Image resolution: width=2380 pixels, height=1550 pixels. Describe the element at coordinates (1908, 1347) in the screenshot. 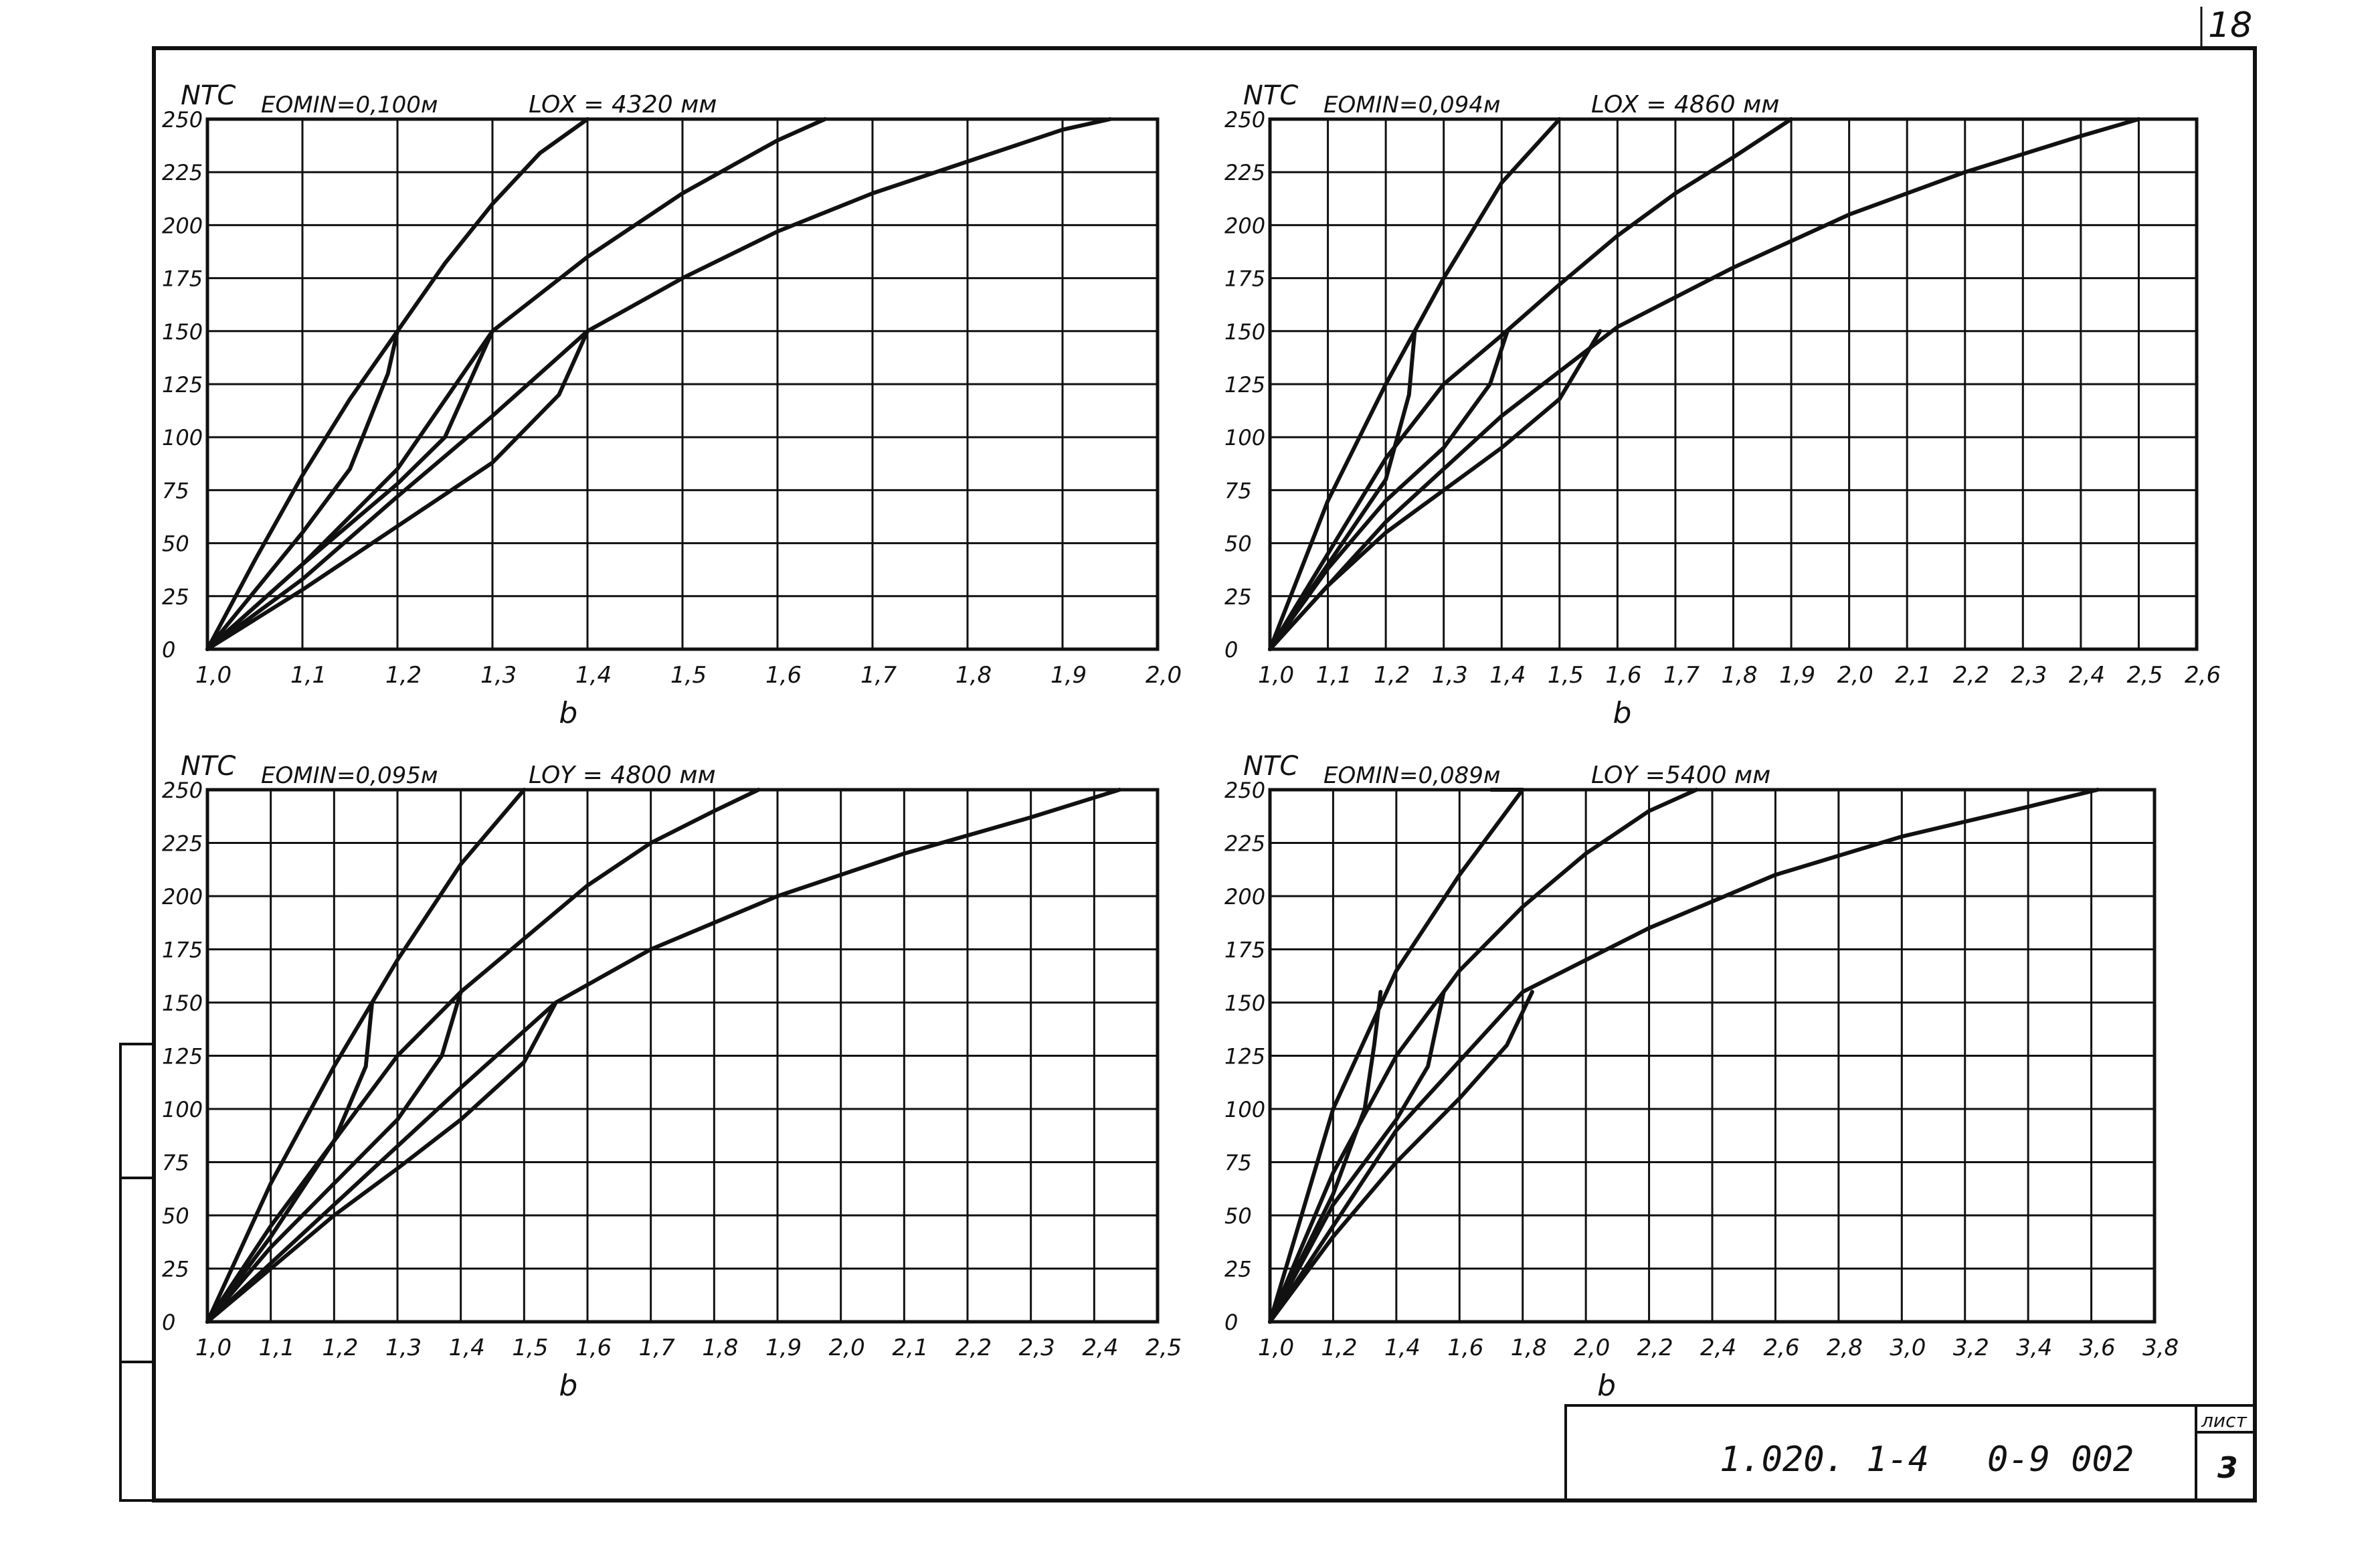

I see `x-tick-label: 3,0` at that location.